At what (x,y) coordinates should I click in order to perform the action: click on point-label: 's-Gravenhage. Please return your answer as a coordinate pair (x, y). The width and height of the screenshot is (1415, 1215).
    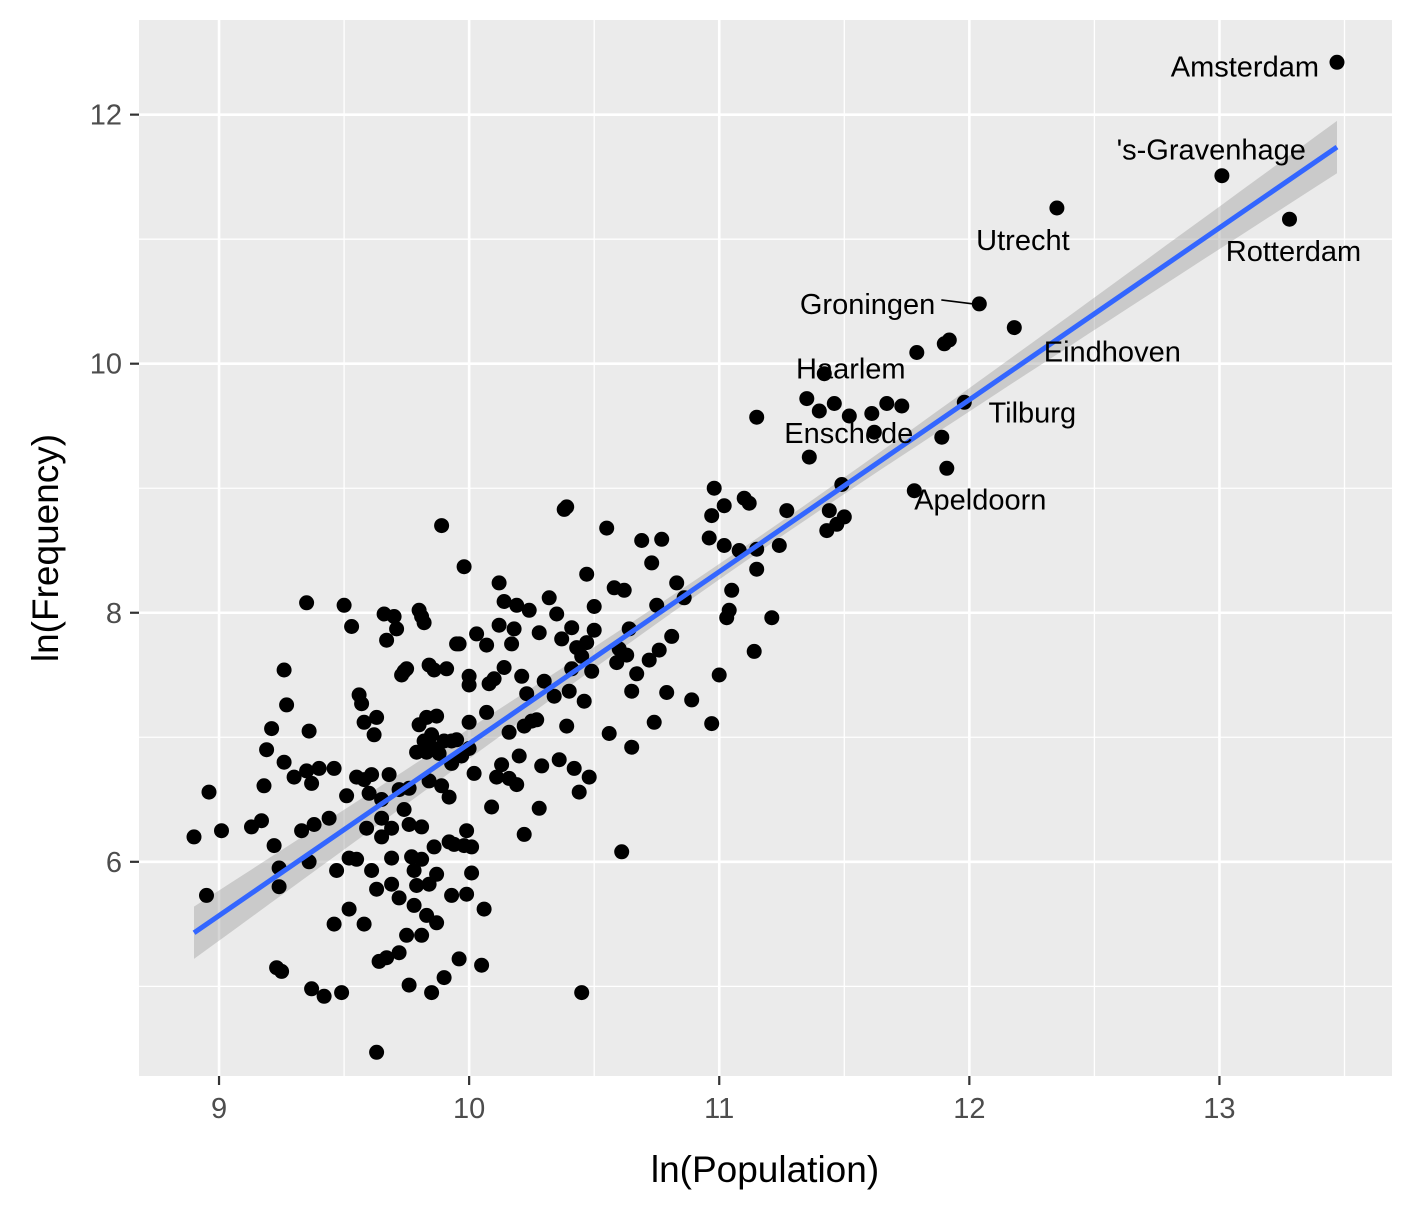
    Looking at the image, I should click on (1211, 151).